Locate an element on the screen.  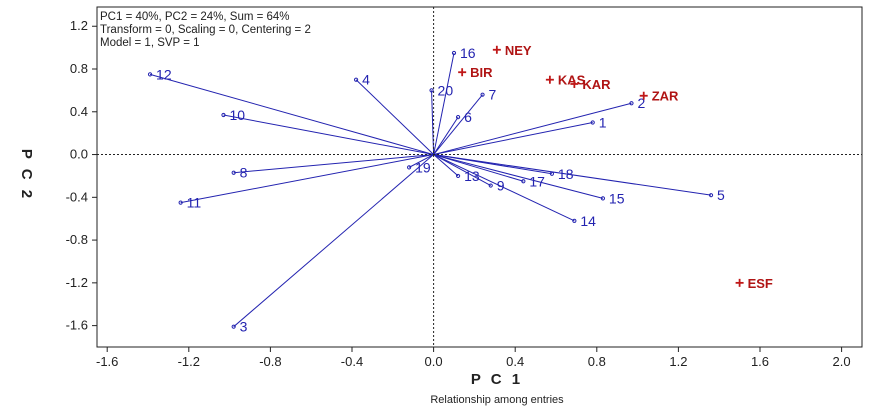
entry-label-11: 11 is located at coordinates (194, 203).